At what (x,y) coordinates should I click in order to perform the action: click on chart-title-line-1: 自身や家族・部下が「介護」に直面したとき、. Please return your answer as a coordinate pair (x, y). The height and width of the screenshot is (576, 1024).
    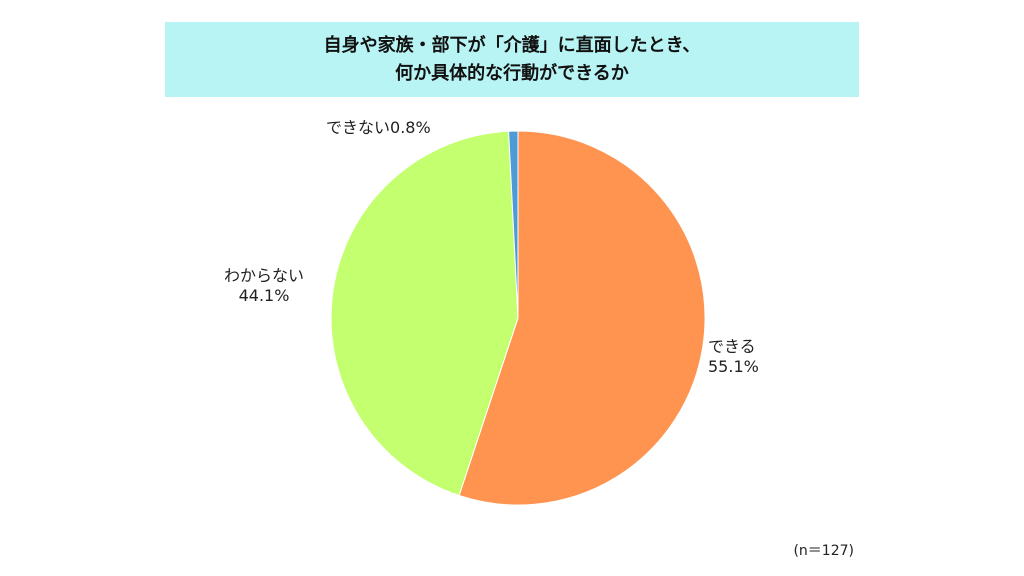
    Looking at the image, I should click on (512, 45).